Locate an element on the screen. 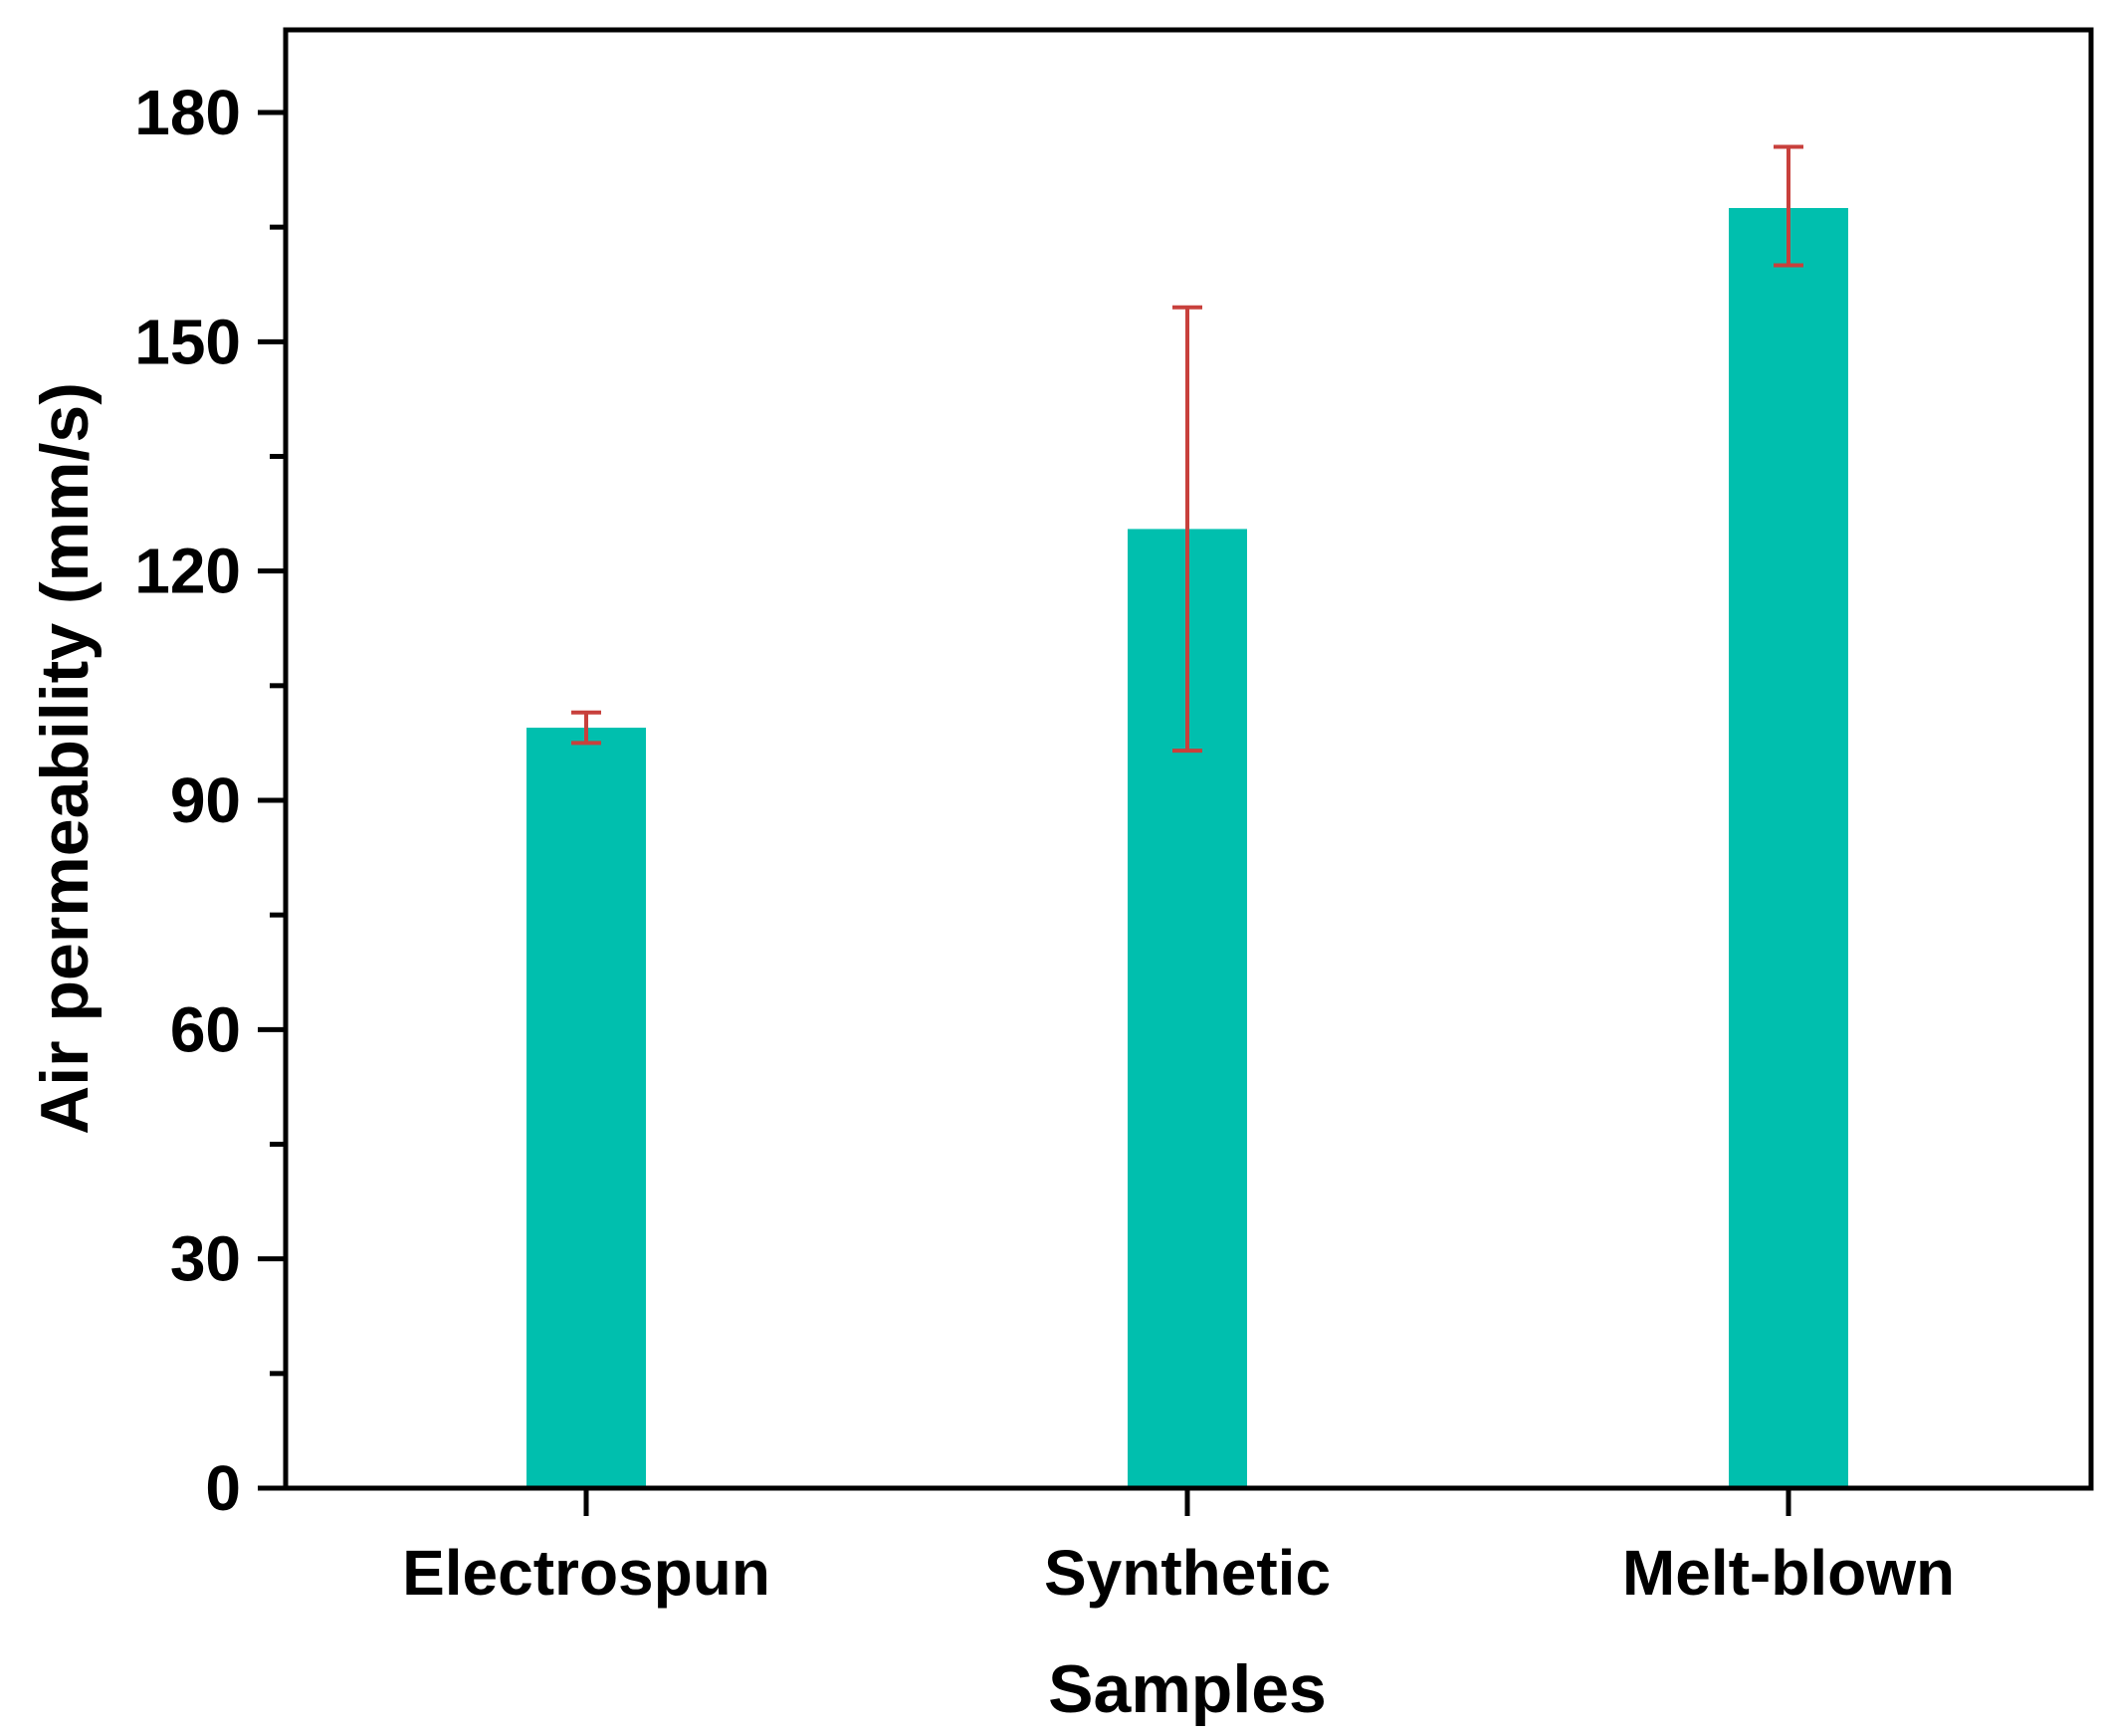 The height and width of the screenshot is (1736, 2102). y-tick-label-60: 60 is located at coordinates (206, 1029).